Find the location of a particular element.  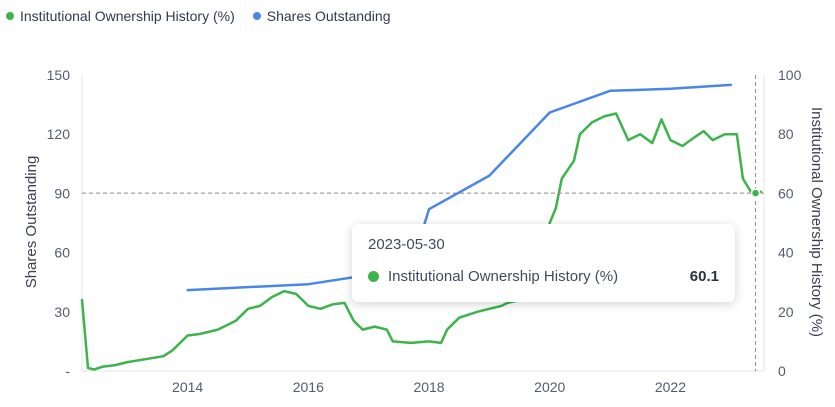

left-tick-label: 30 is located at coordinates (62, 312).